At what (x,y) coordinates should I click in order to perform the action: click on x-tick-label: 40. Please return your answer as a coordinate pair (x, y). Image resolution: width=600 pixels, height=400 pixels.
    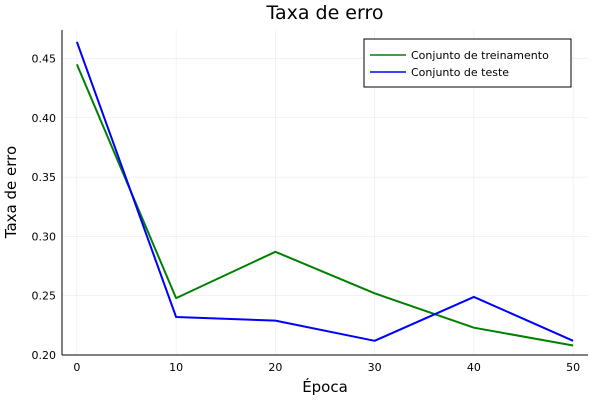
    Looking at the image, I should click on (474, 367).